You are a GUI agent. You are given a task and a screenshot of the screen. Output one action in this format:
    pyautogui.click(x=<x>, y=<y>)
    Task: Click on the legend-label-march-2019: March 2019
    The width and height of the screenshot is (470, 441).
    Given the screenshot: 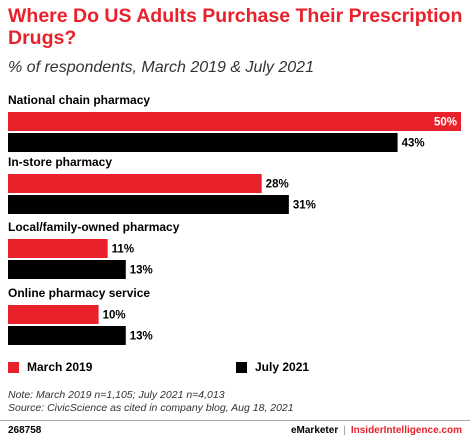 What is the action you would take?
    pyautogui.click(x=60, y=367)
    